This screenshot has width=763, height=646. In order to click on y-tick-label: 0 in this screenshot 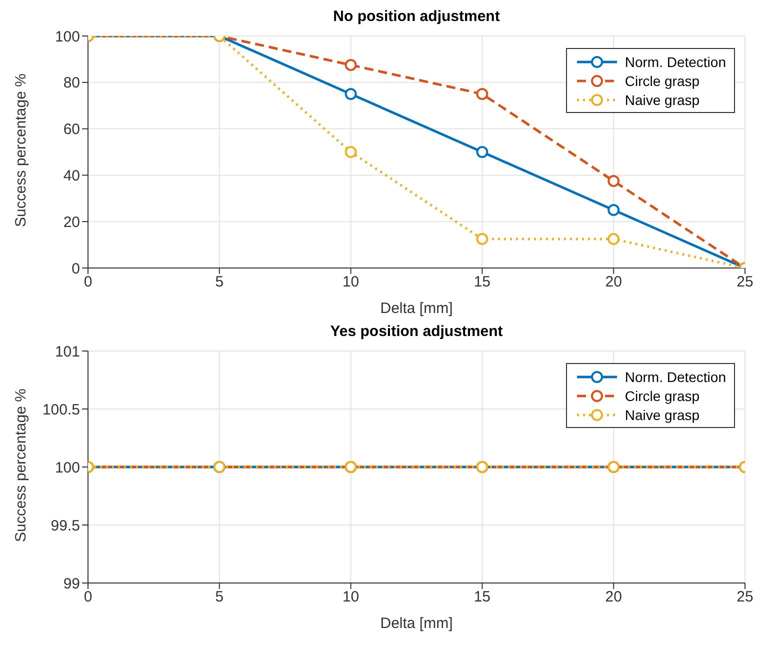, I will do `click(76, 269)`.